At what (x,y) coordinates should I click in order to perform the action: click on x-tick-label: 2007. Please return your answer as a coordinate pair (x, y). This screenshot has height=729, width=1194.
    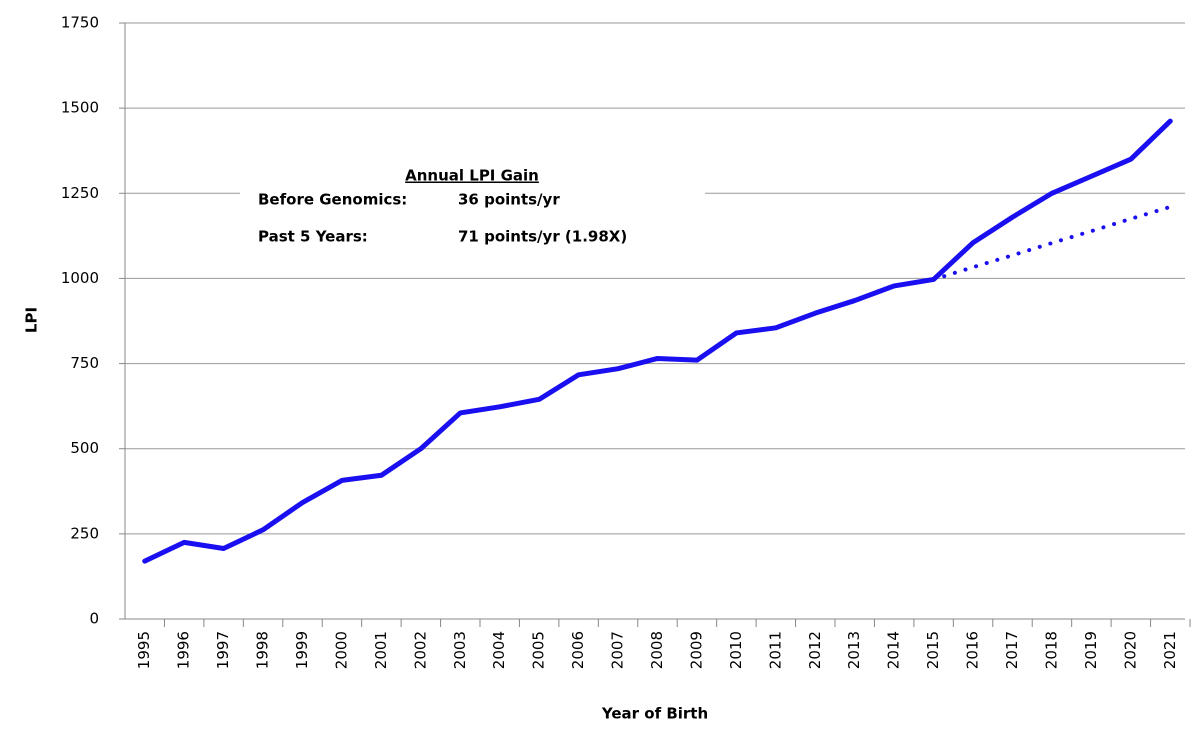
    Looking at the image, I should click on (618, 650).